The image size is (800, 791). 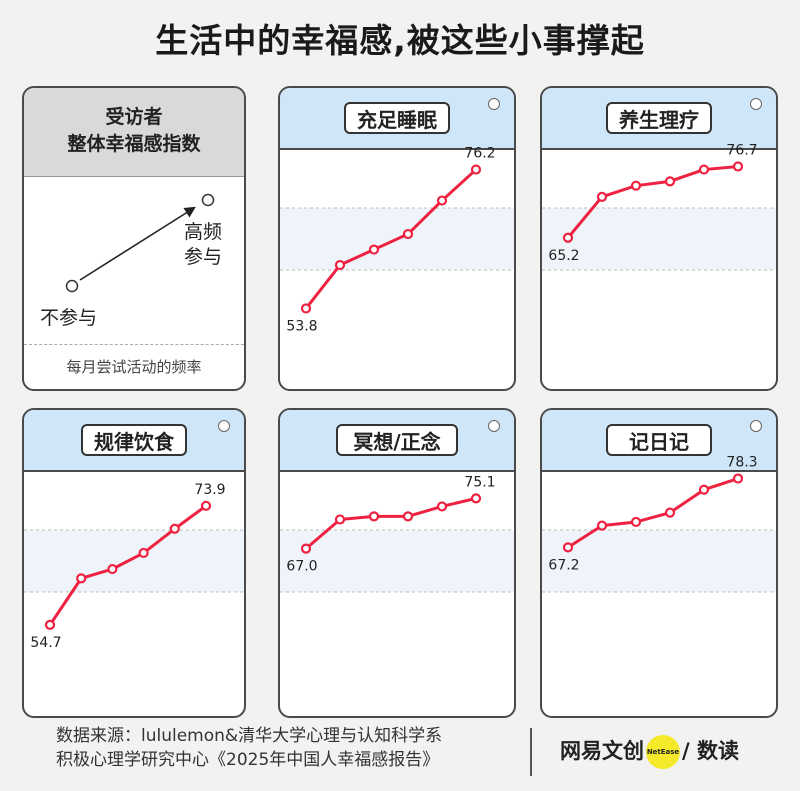 I want to click on chart-card: 规律饮食 54.7 73.9, so click(x=134, y=563).